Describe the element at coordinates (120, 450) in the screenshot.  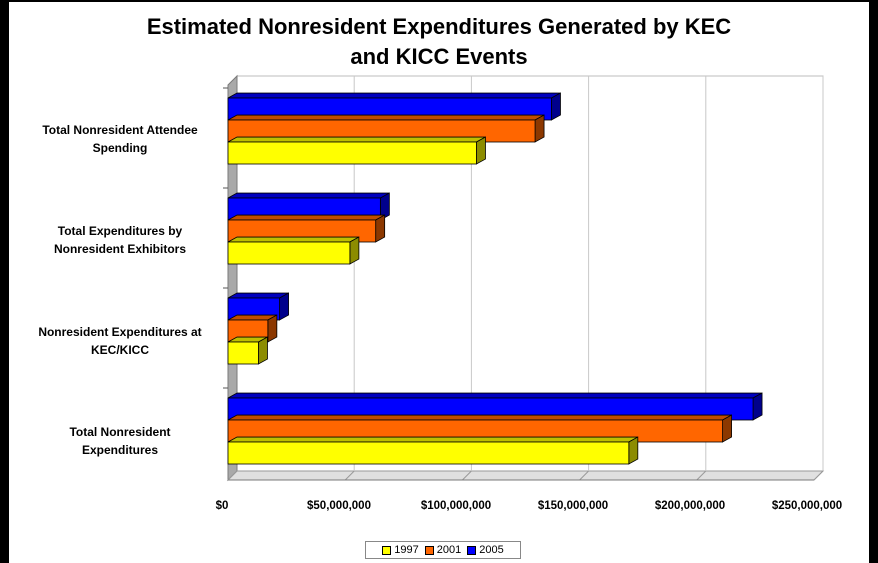
I see `category-label-3-line-2: Expenditures` at that location.